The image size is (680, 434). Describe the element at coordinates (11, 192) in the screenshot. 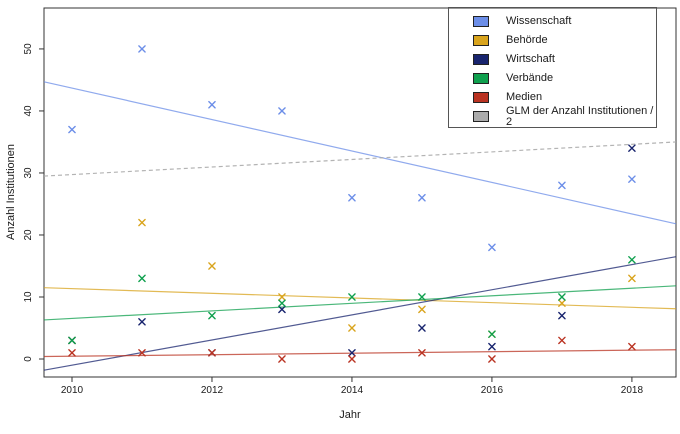

I see `y-axis-label: Anzahl Institutionen` at that location.